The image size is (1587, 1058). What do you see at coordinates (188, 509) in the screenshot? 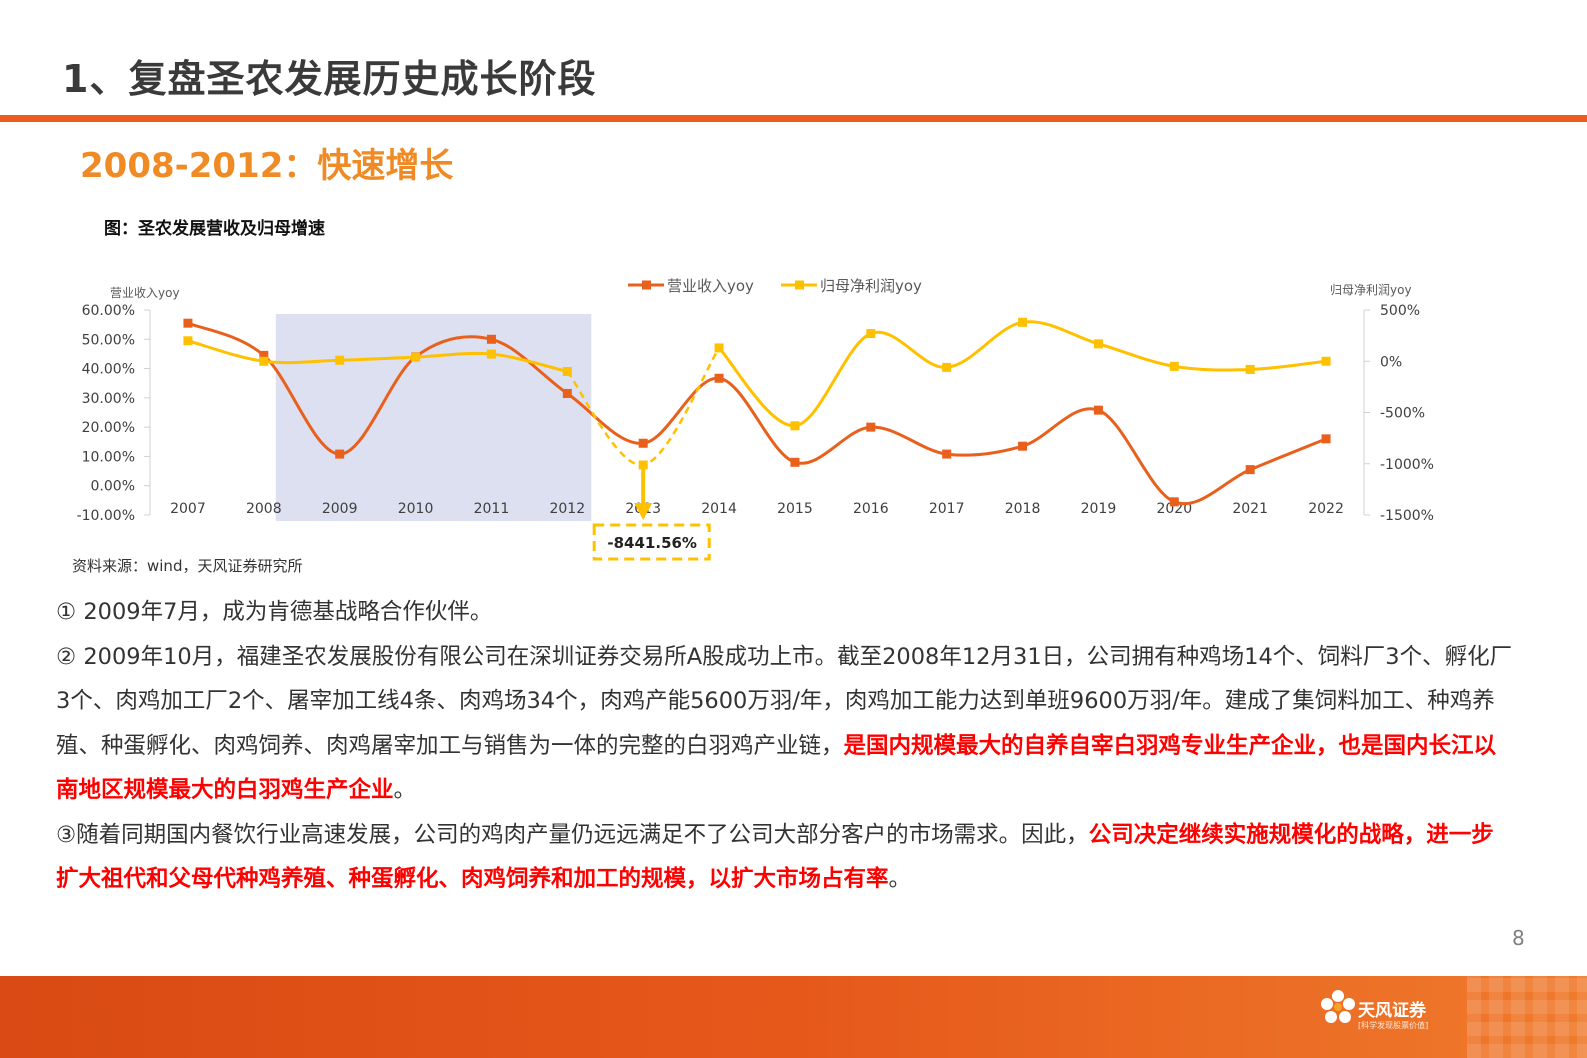
I see `x-tick-label: 2007` at bounding box center [188, 509].